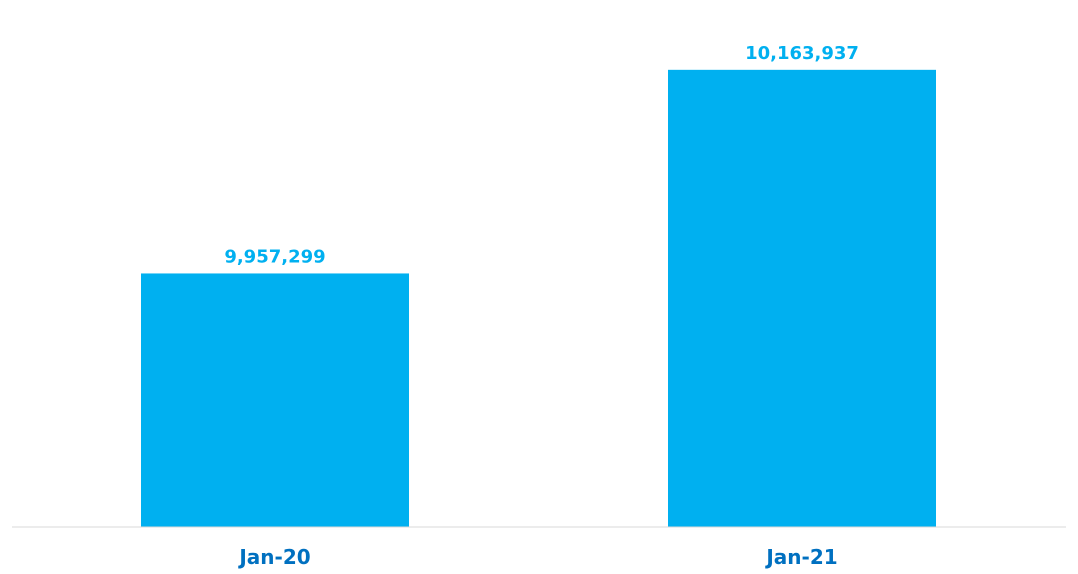  I want to click on category-labels: Jan-20 Jan-21, so click(537, 557).